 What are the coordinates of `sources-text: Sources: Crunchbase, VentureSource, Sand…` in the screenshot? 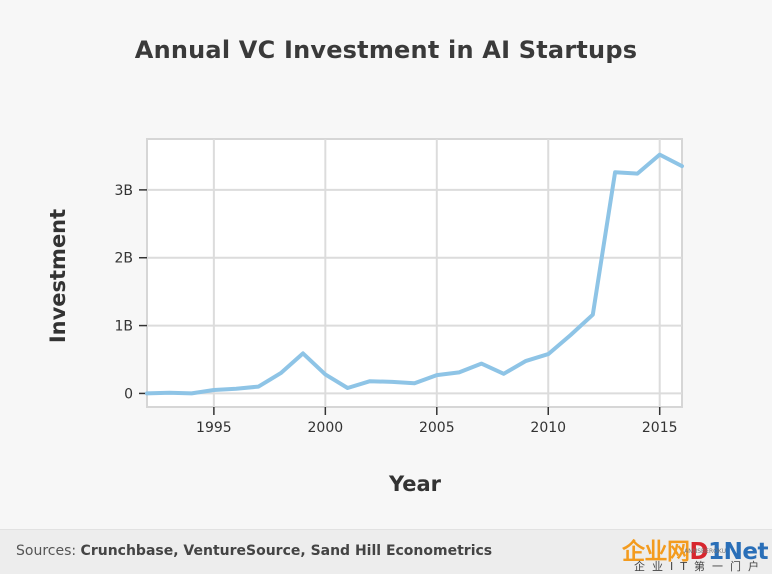 It's located at (254, 551).